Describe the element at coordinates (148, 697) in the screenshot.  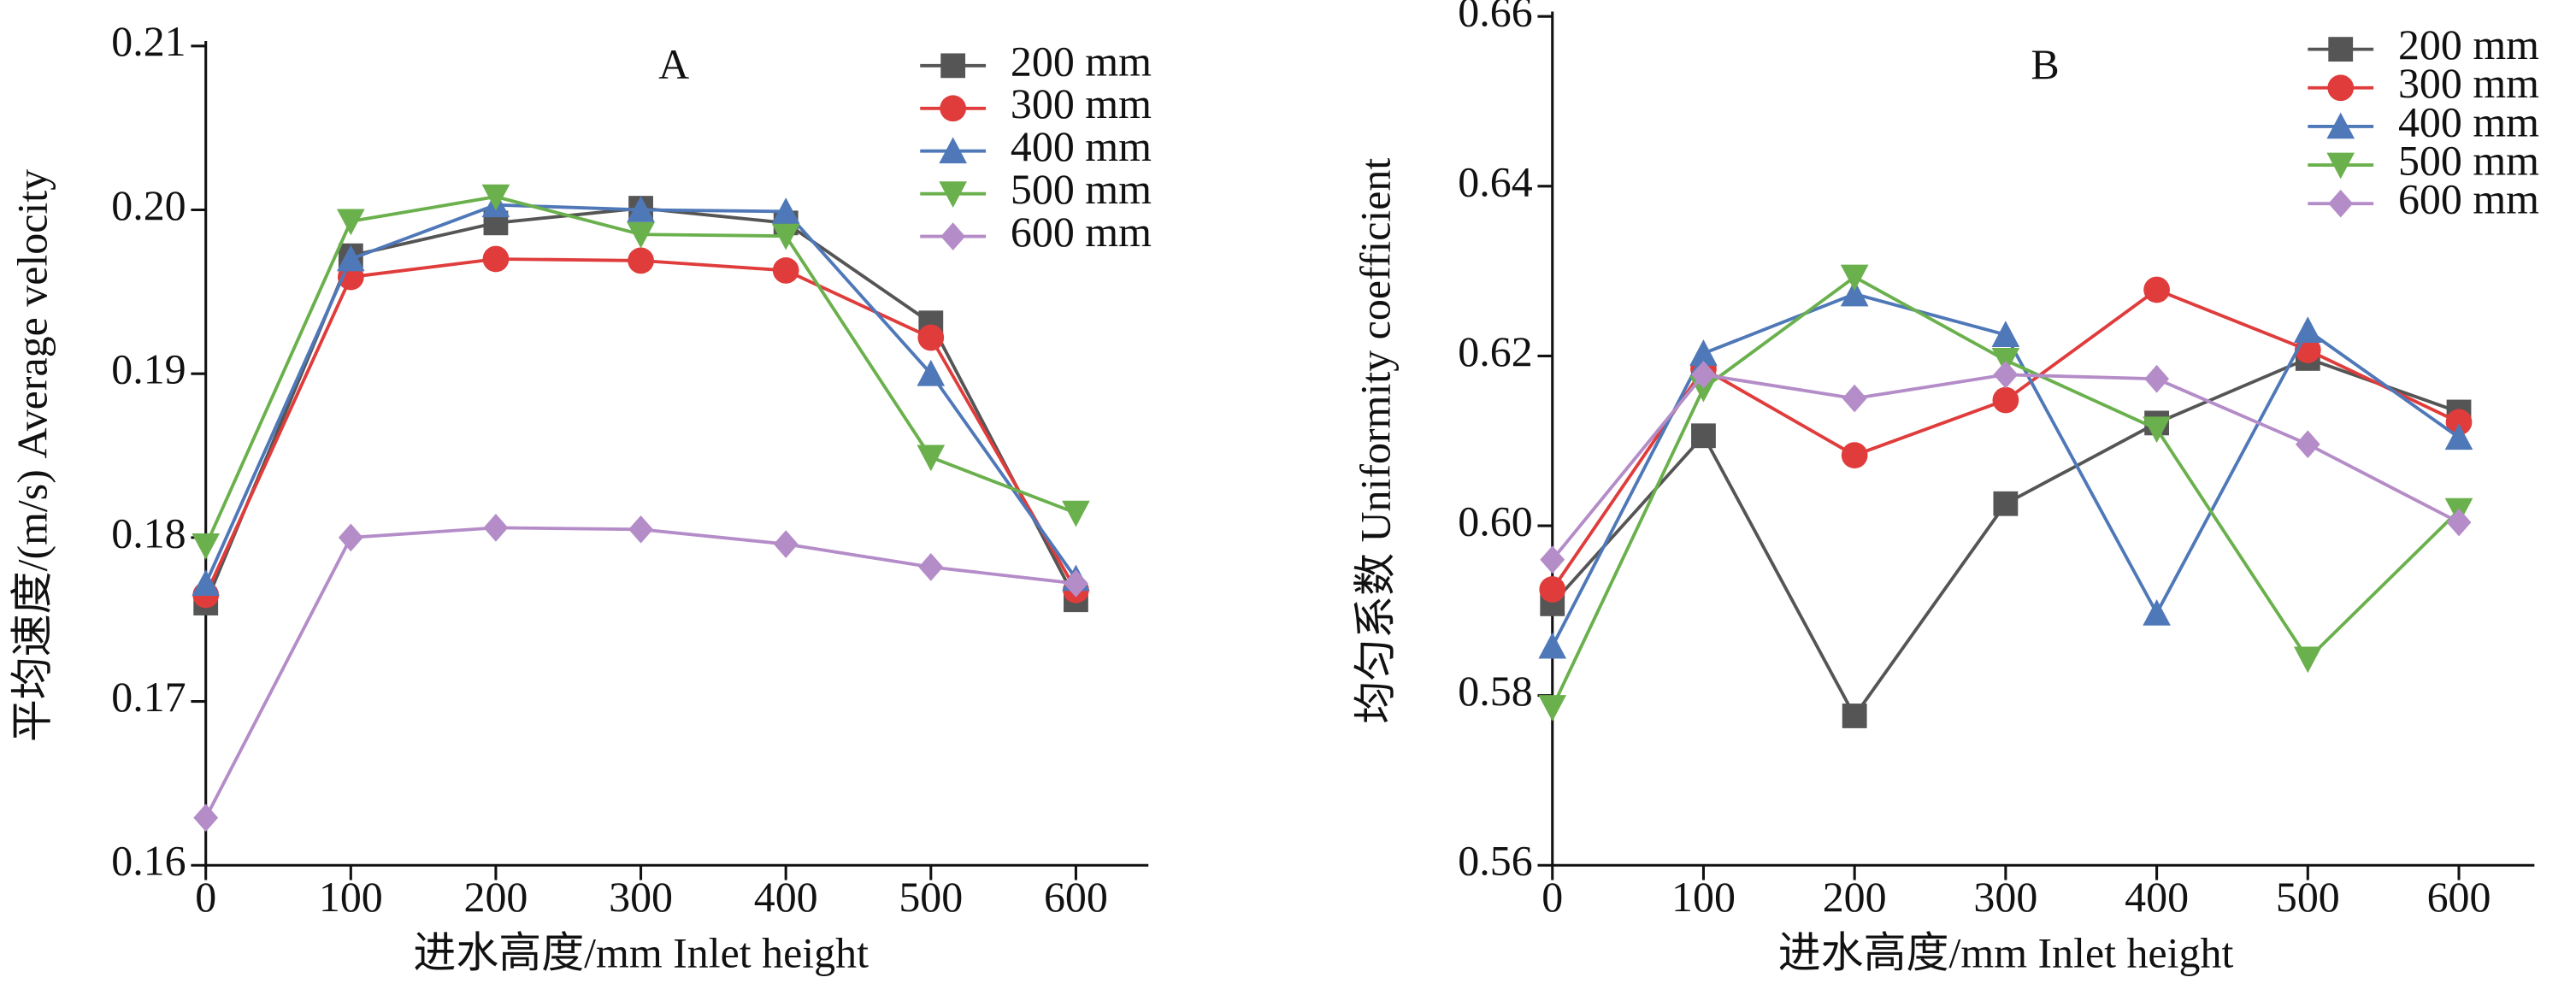
I see `y-tick-label: 0.17` at that location.